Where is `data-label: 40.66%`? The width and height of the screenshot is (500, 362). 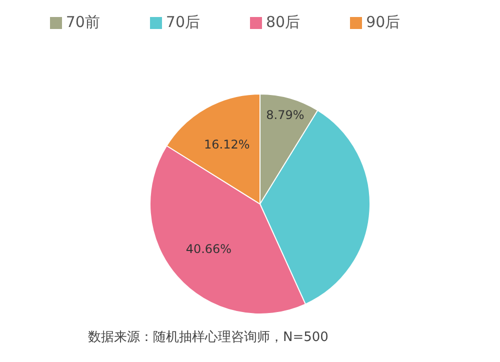 data-label: 40.66% is located at coordinates (209, 249).